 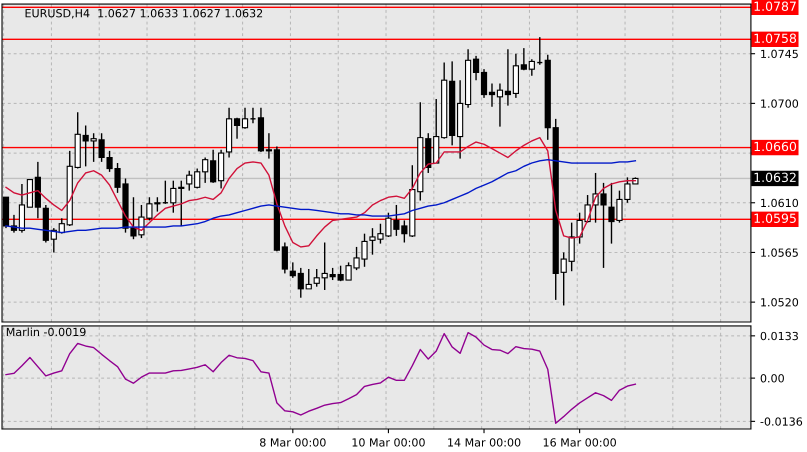 I want to click on ref-line-label: 1.0660, so click(x=775, y=147).